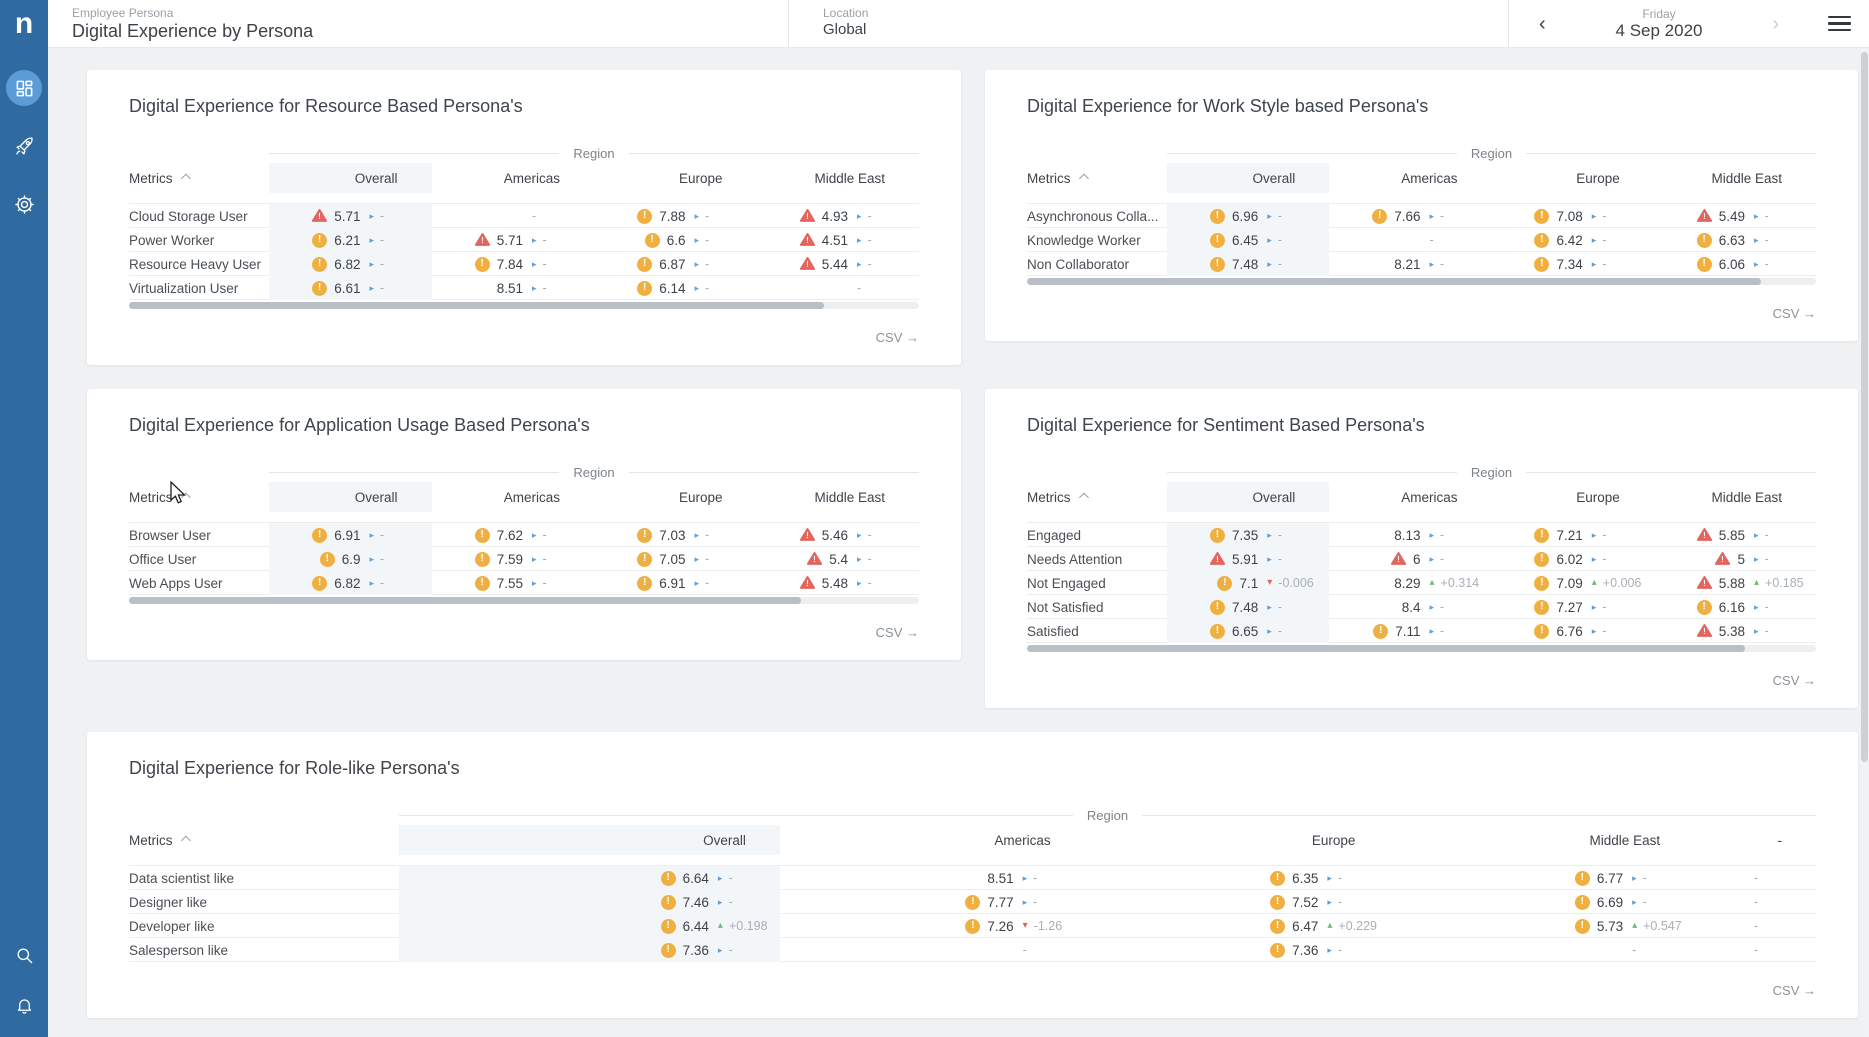 The image size is (1869, 1037). I want to click on location-selector: Location Global, so click(1149, 23).